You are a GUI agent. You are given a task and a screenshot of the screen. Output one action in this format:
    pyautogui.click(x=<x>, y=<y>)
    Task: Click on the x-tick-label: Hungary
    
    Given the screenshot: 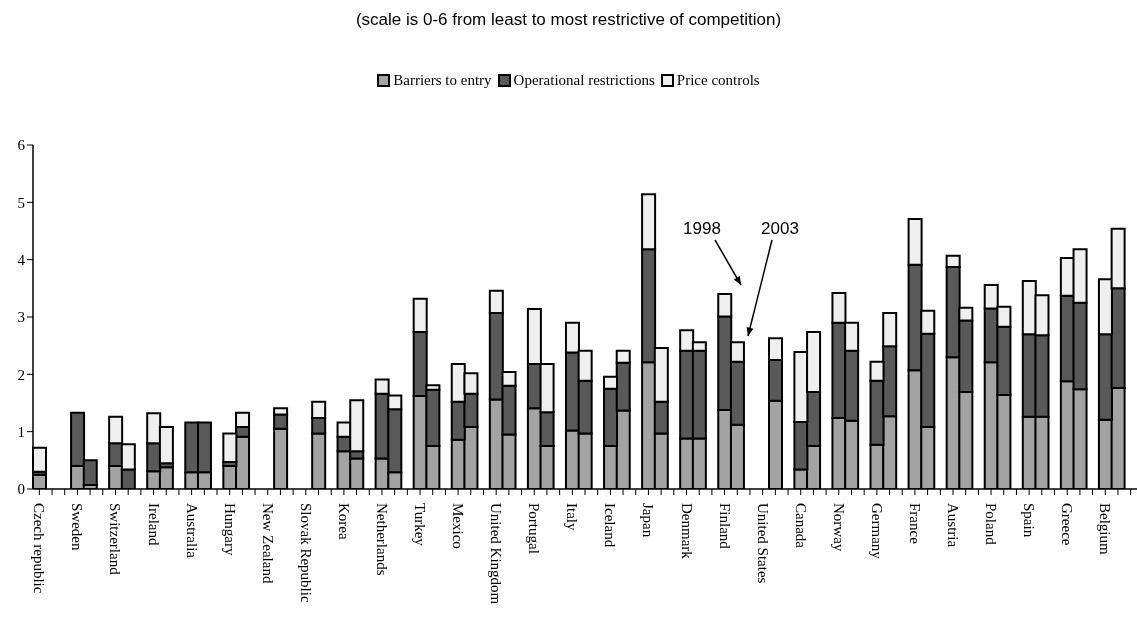 What is the action you would take?
    pyautogui.click(x=229, y=529)
    